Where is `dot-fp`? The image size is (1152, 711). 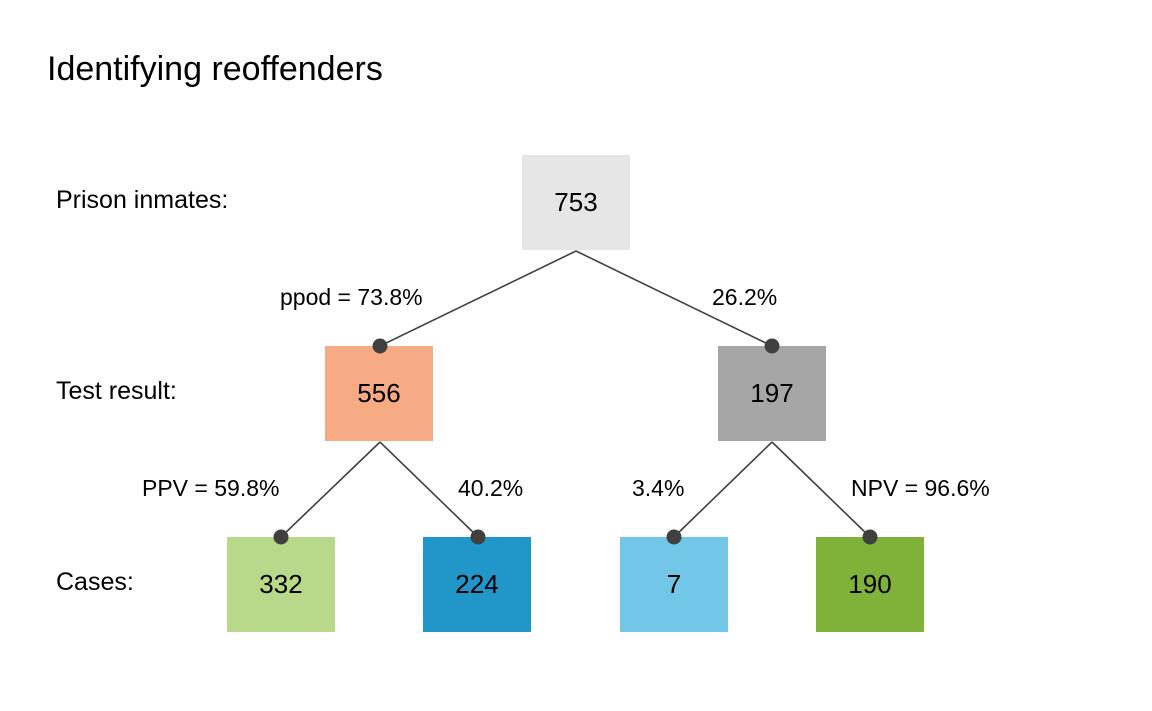 dot-fp is located at coordinates (478, 537).